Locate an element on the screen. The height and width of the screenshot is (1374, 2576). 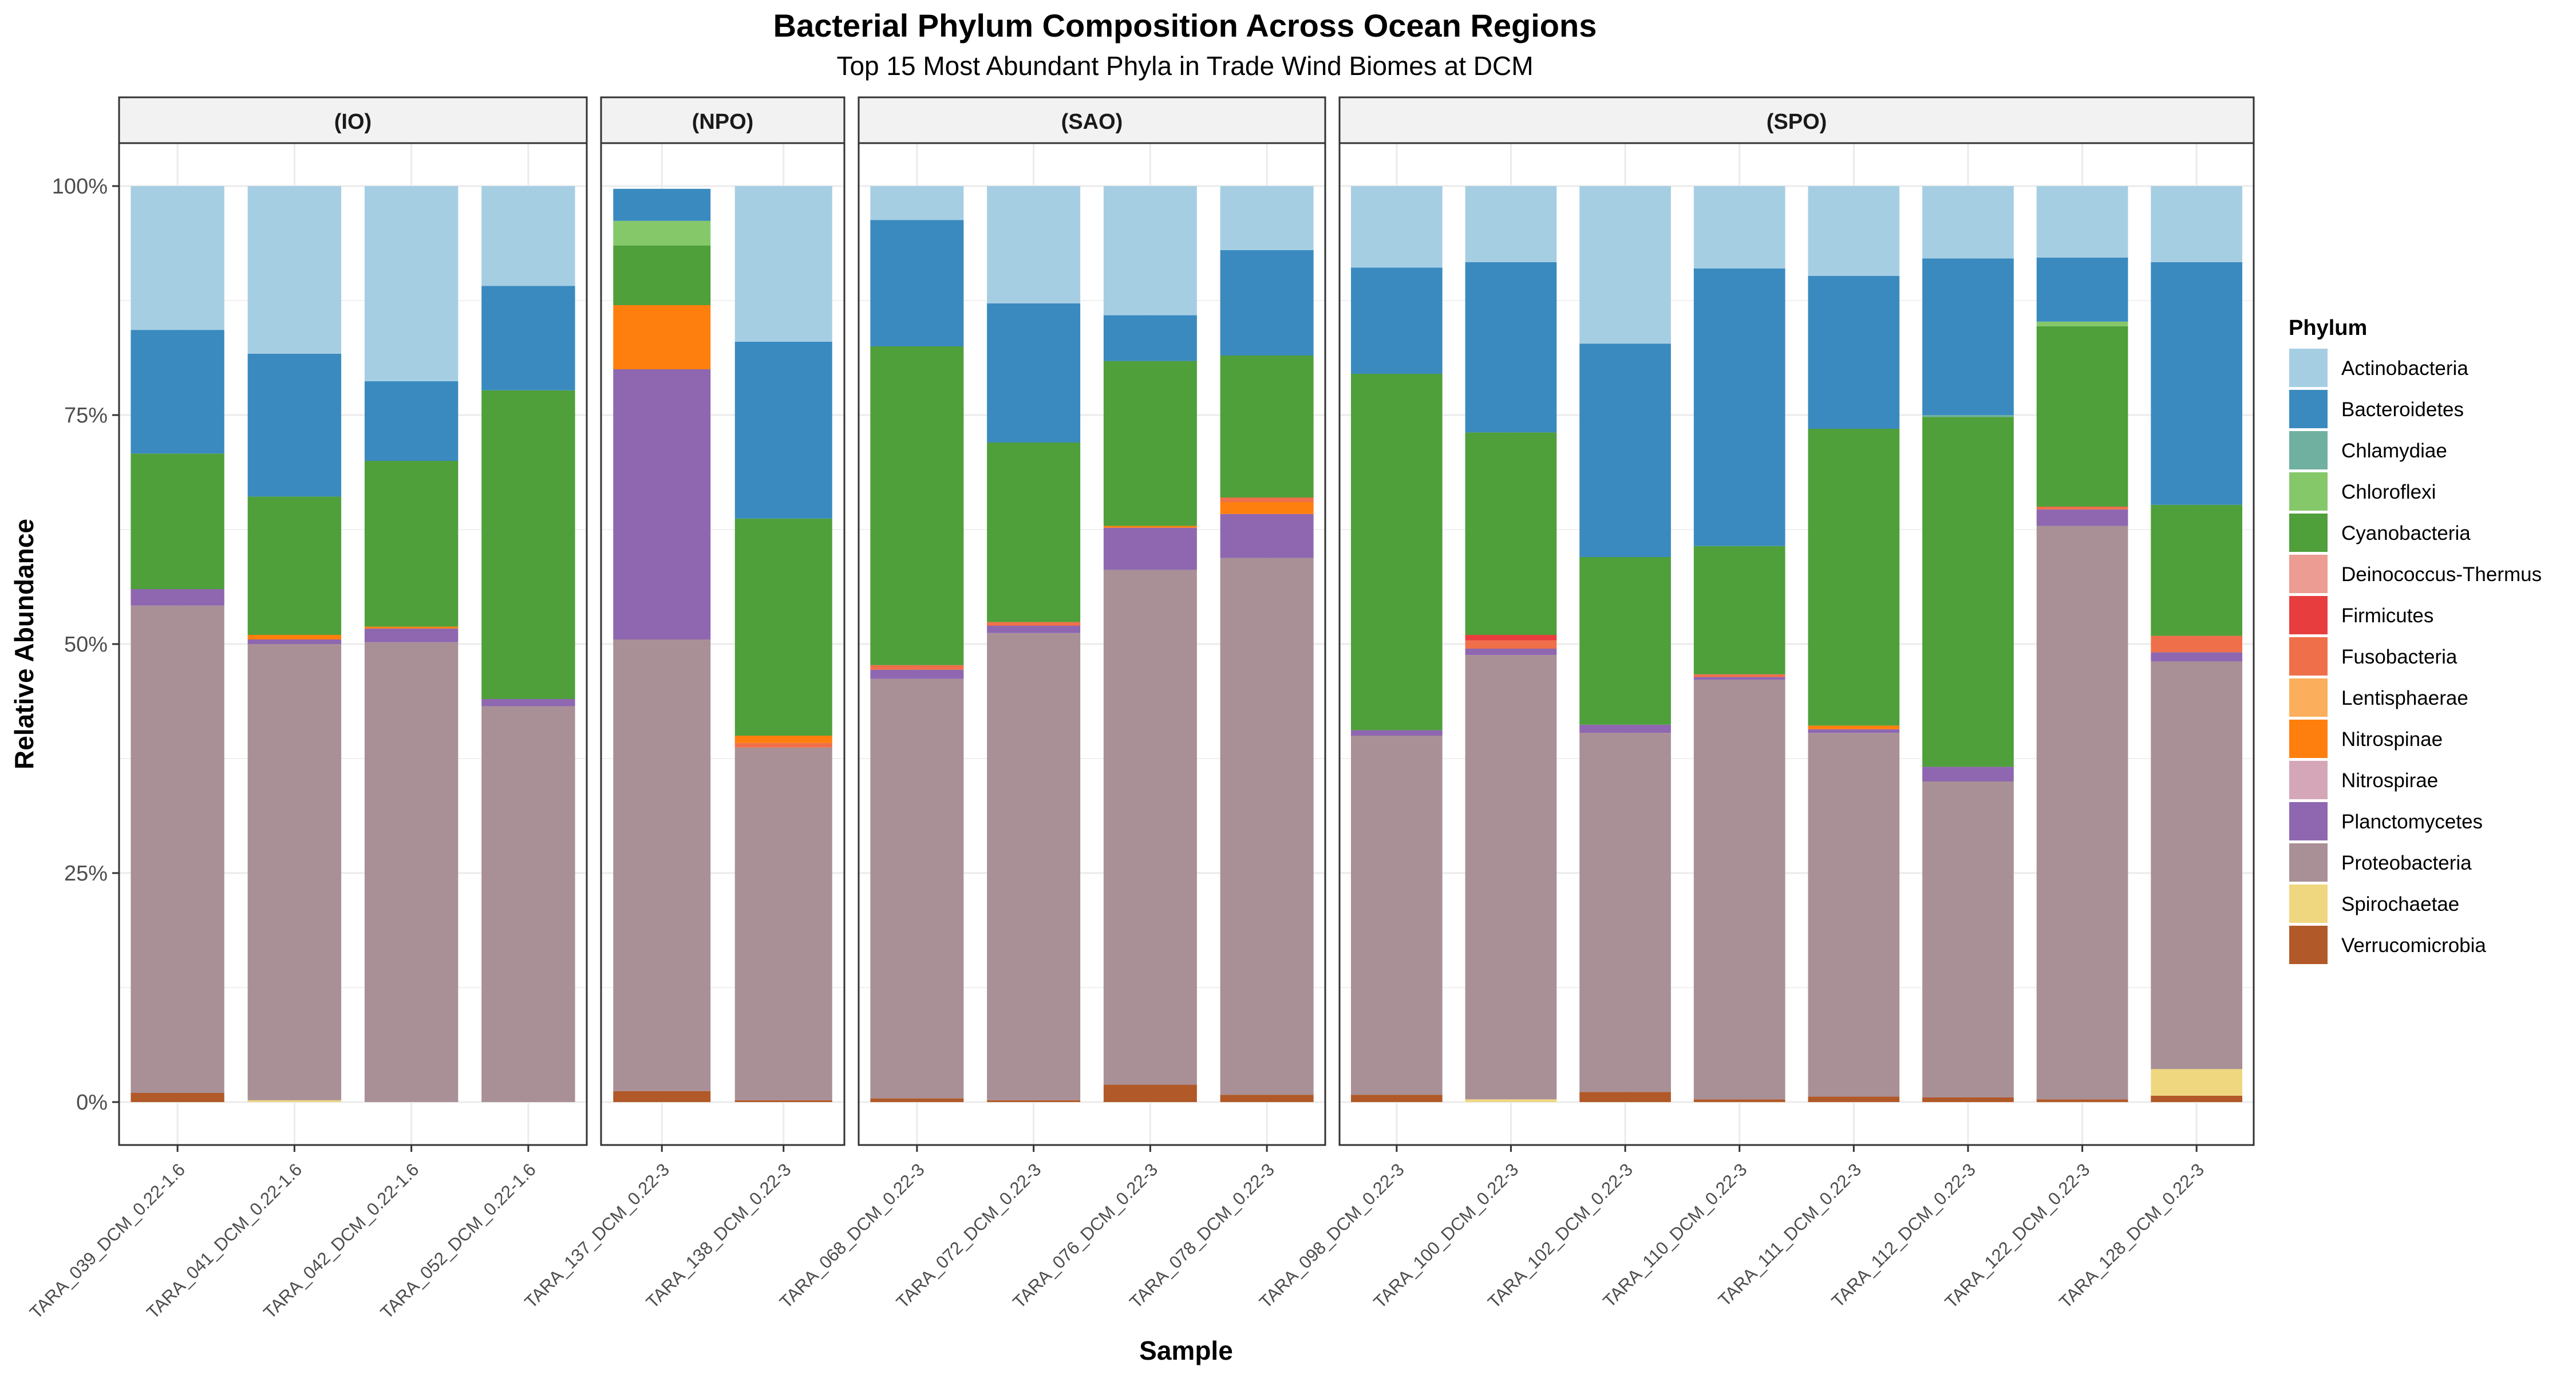
legend-label: Proteobacteria is located at coordinates (2407, 863).